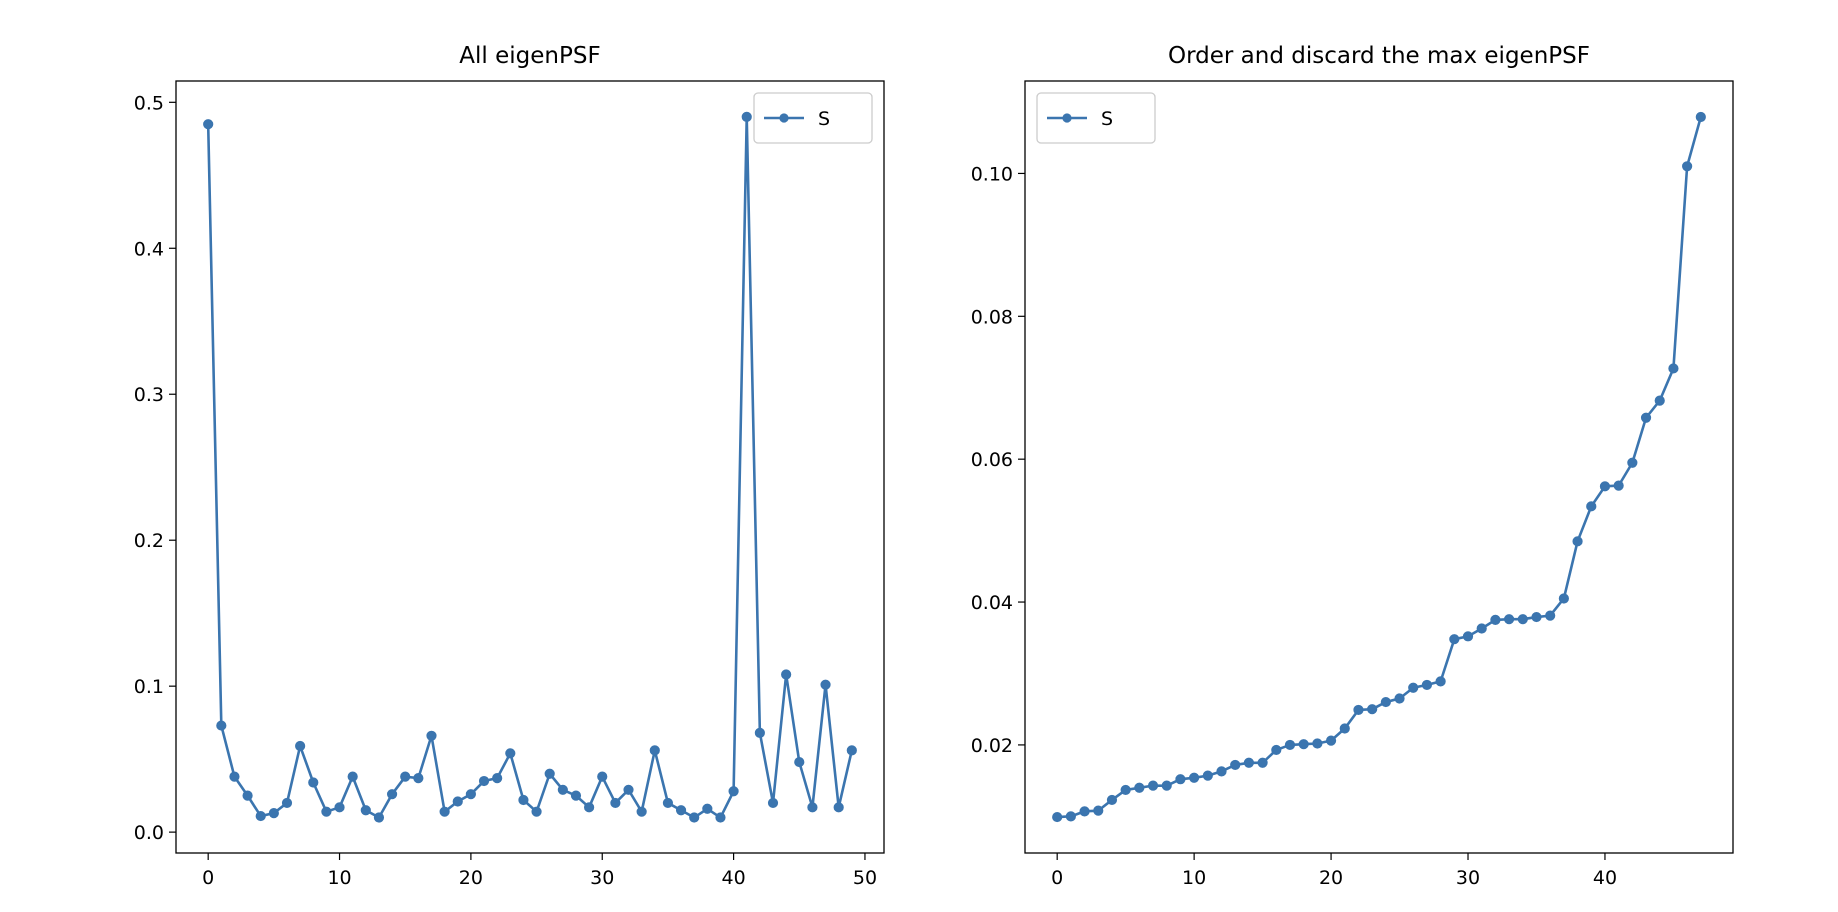 The height and width of the screenshot is (912, 1838). I want to click on chart-title: All eigenPSF, so click(529, 56).